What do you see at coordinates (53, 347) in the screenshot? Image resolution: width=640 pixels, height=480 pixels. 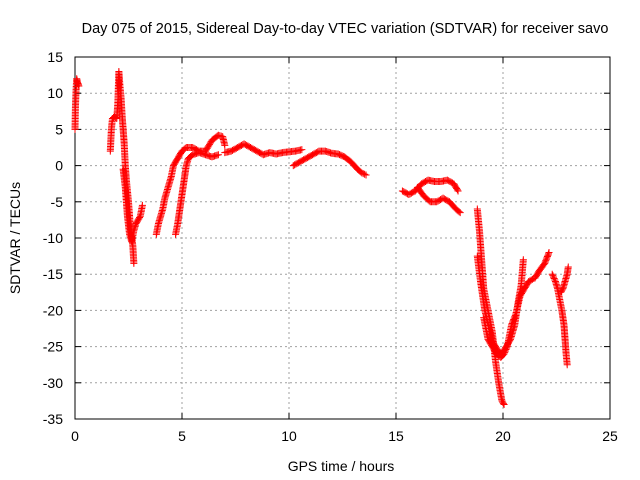 I see `y-tick-label: -25` at bounding box center [53, 347].